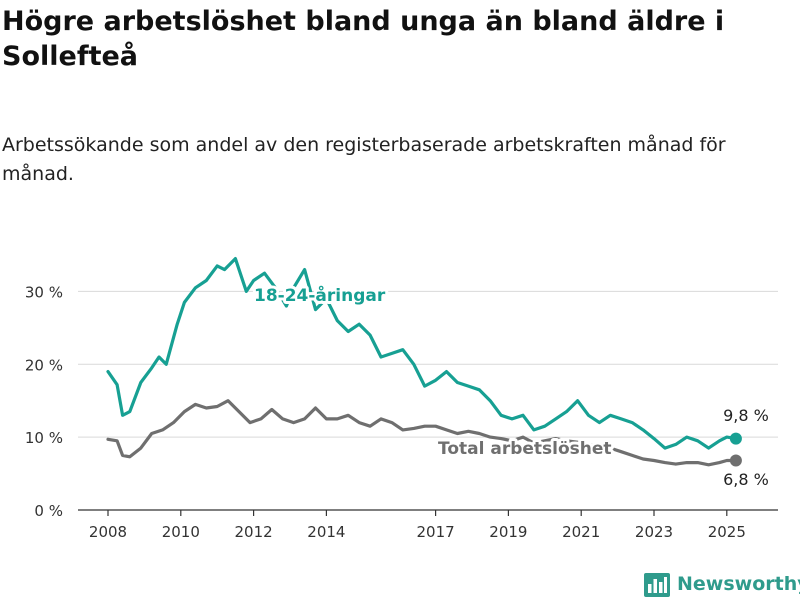 This screenshot has width=800, height=600. Describe the element at coordinates (181, 532) in the screenshot. I see `x-tick-label: 2010` at that location.